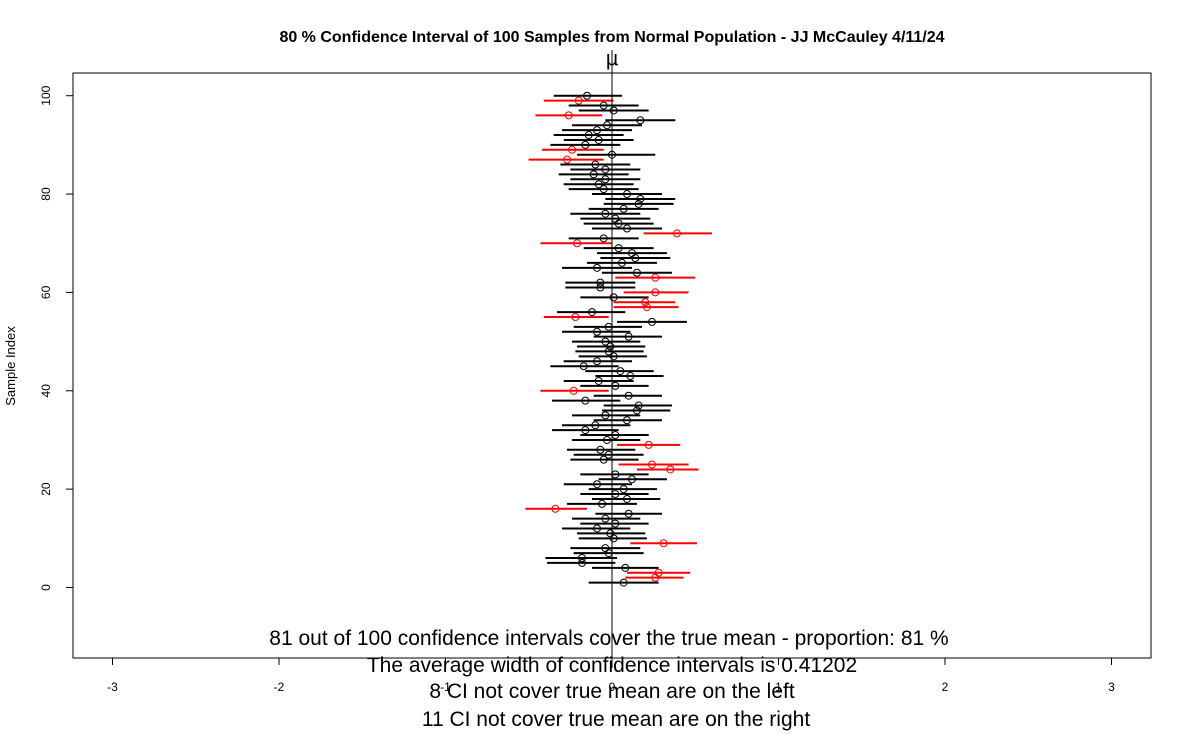 The width and height of the screenshot is (1189, 750). I want to click on y-axis-label: Sample Index, so click(10, 366).